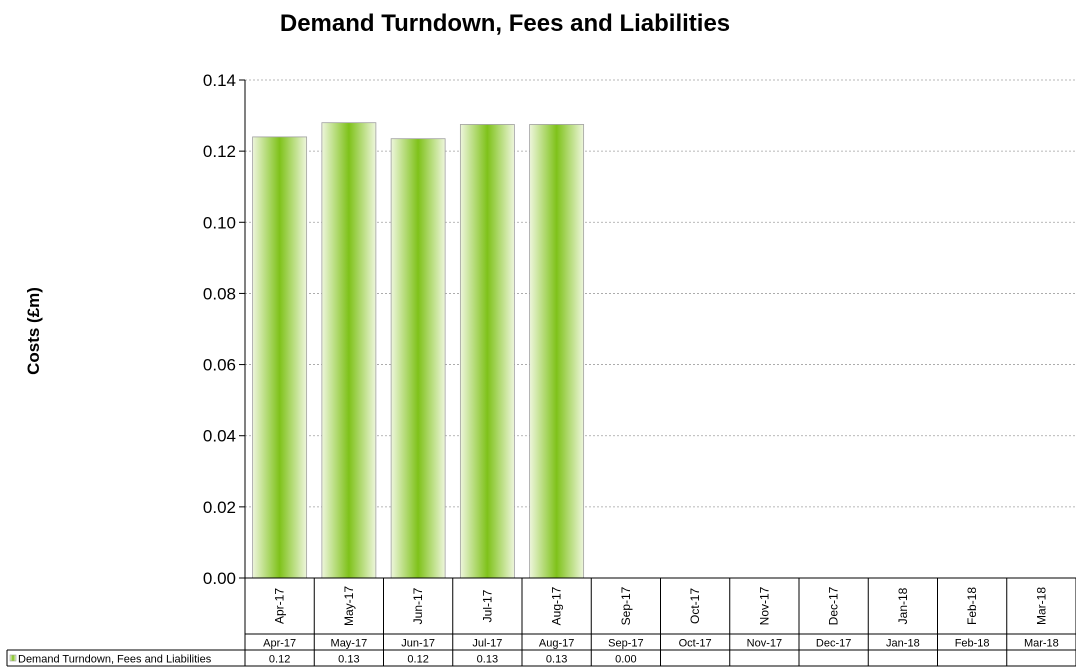  What do you see at coordinates (487, 605) in the screenshot?
I see `x-tick-label: Jul-17` at bounding box center [487, 605].